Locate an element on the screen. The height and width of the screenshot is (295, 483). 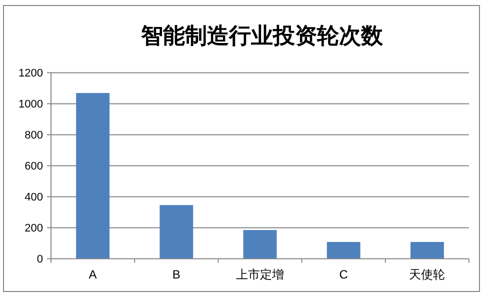
x-tick-label: 上市定增 is located at coordinates (260, 275).